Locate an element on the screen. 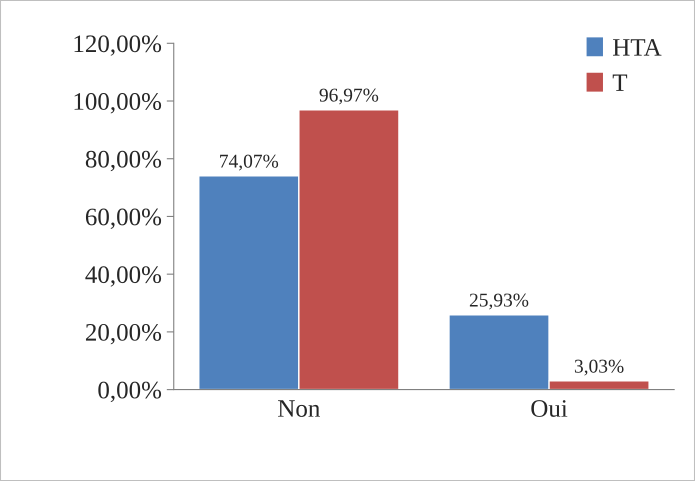 This screenshot has width=695, height=481. x-tick-label: Non is located at coordinates (299, 408).